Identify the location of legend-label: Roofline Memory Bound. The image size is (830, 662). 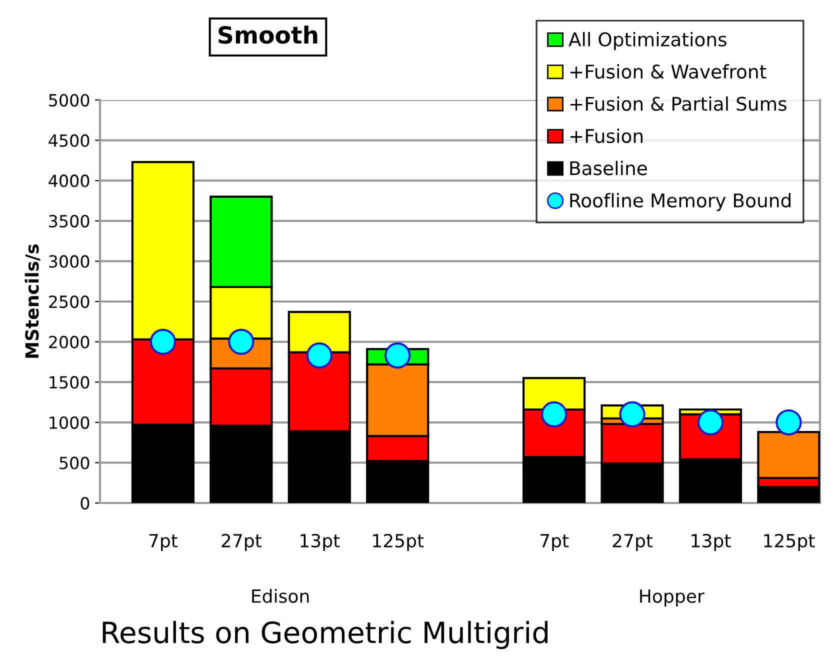
(680, 202).